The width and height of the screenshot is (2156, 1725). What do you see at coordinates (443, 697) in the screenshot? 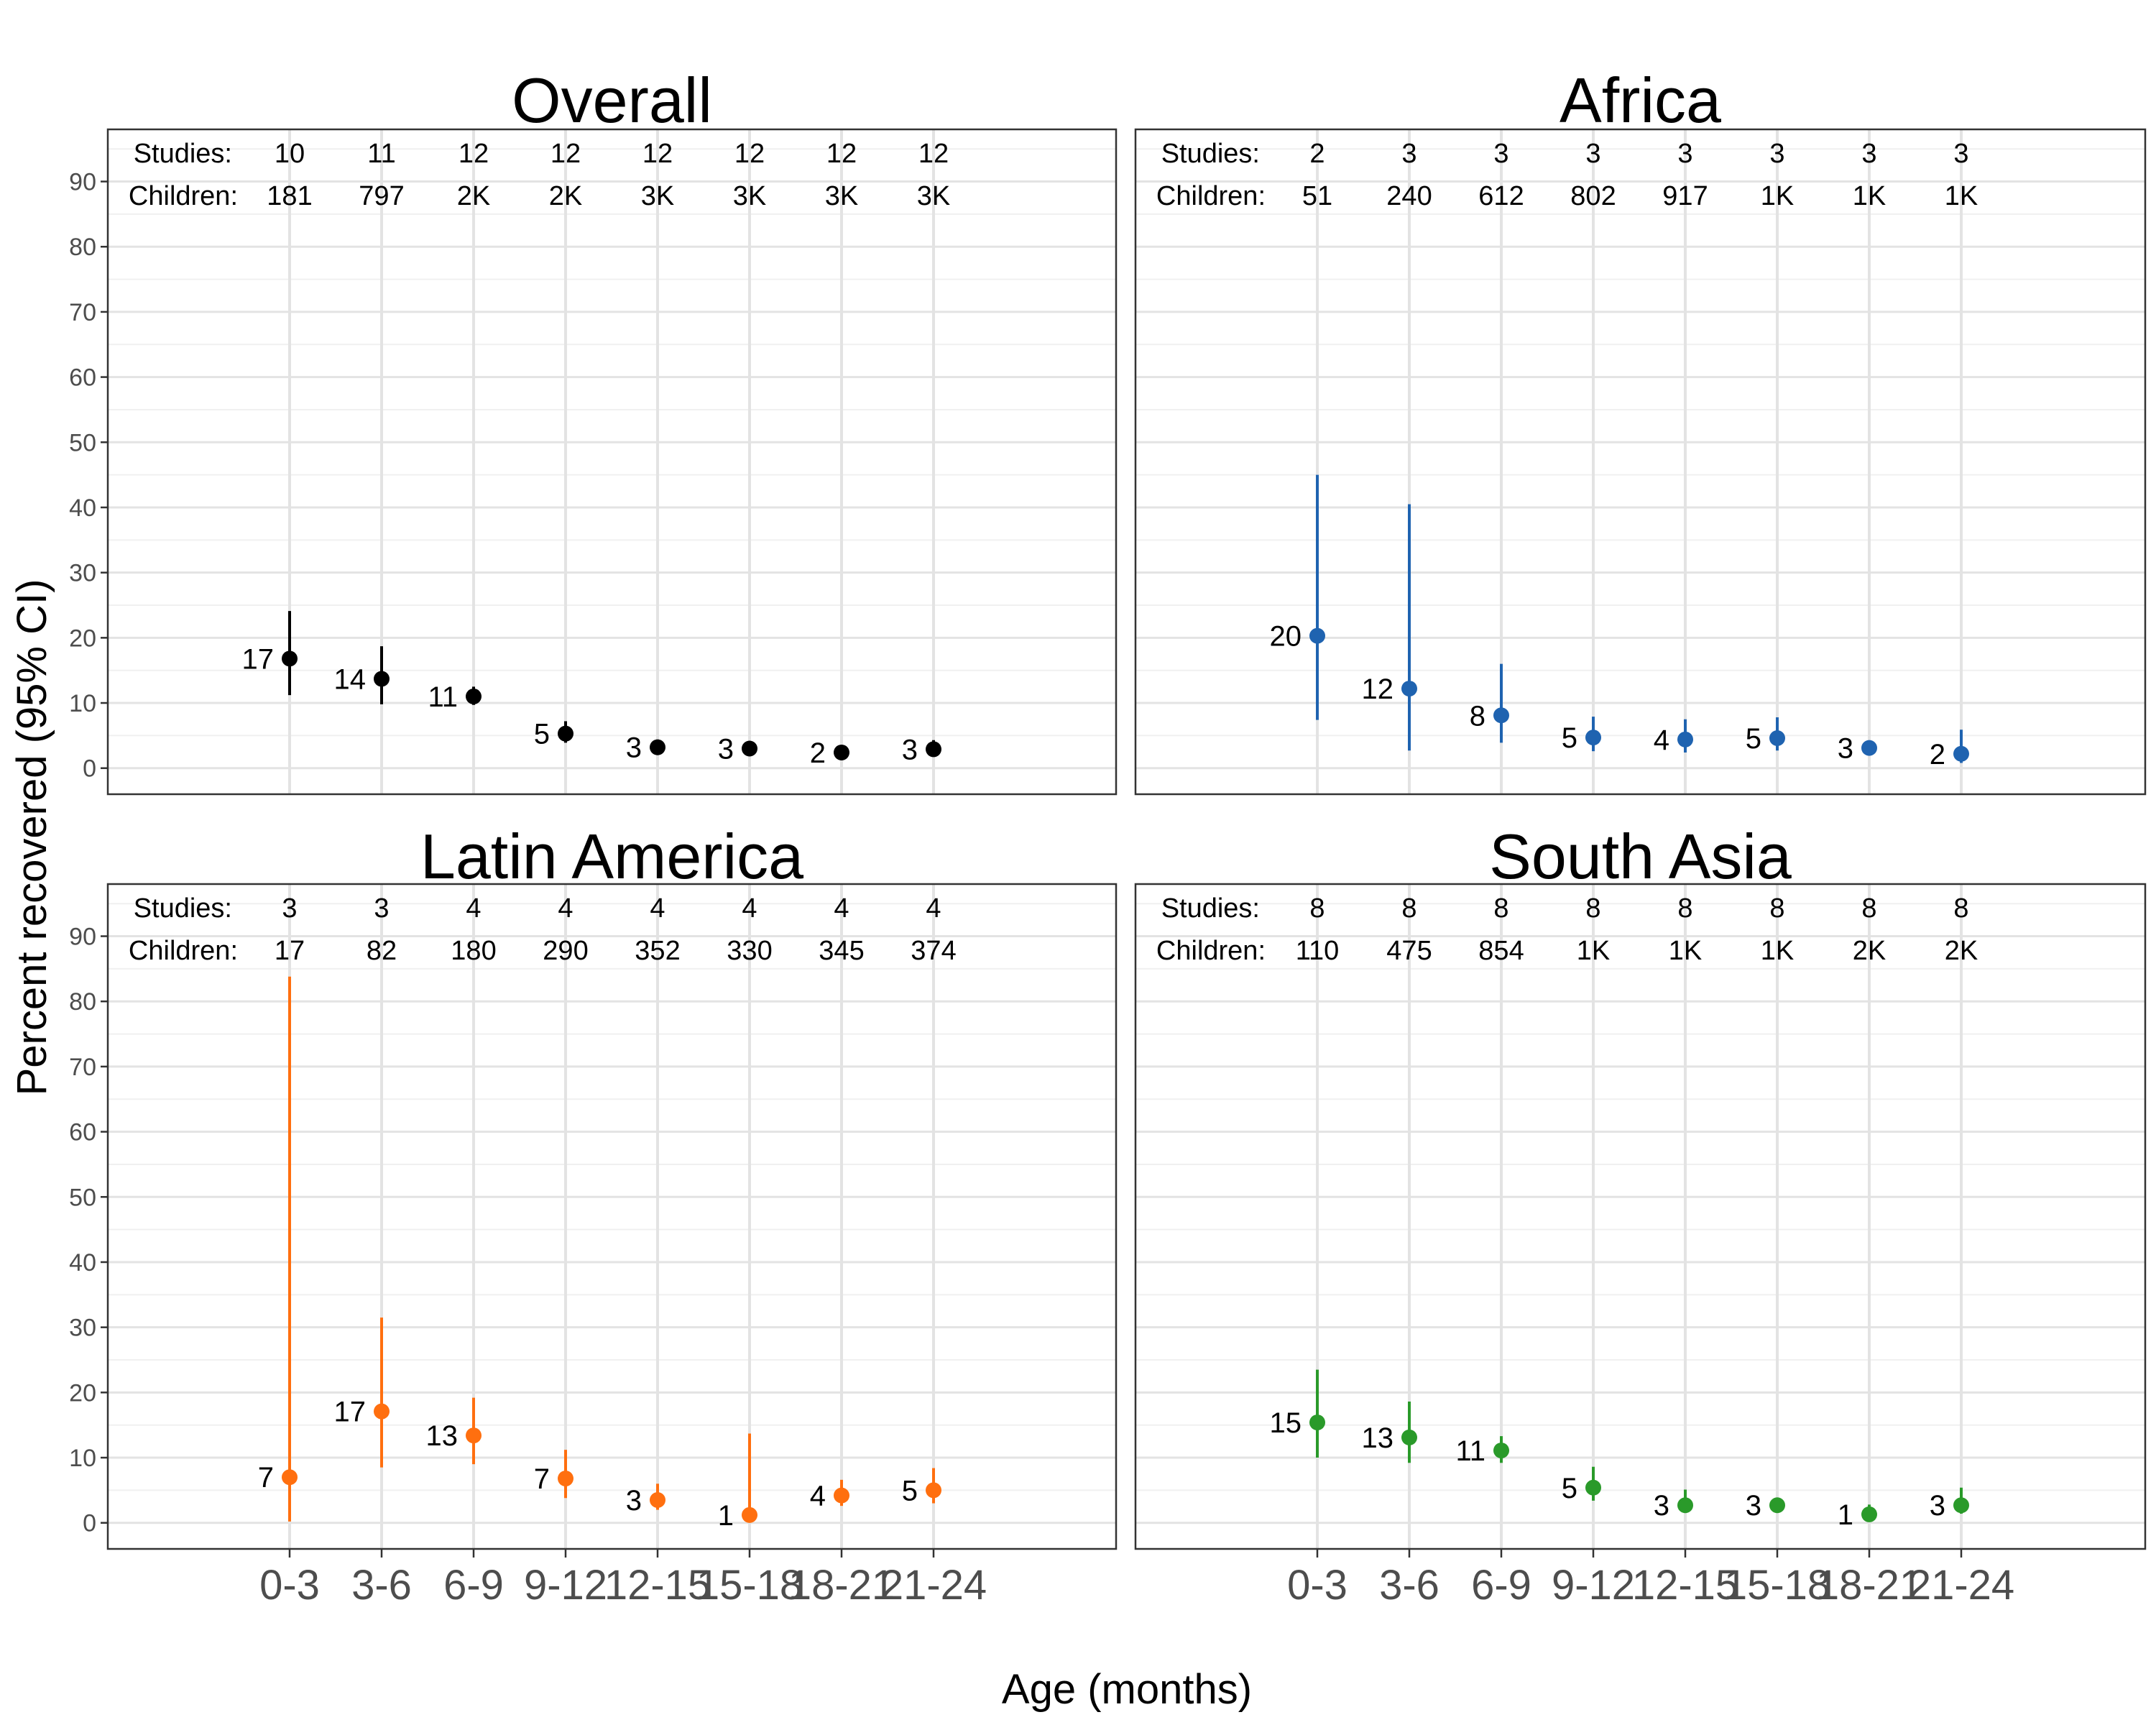
I see `point-label: 11` at bounding box center [443, 697].